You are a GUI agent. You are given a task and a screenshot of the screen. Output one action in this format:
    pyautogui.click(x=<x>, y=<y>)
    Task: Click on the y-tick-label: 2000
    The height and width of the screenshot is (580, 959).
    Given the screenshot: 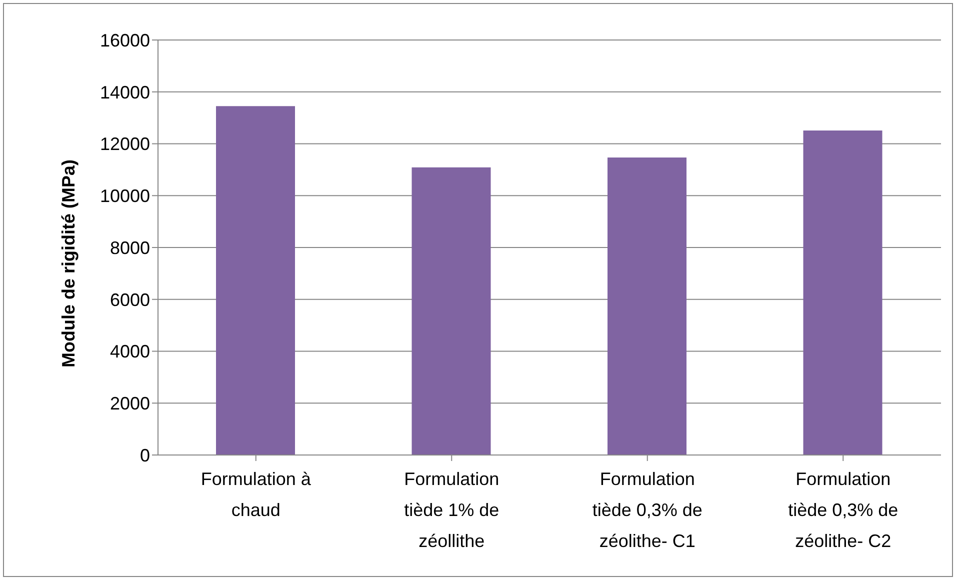 What is the action you would take?
    pyautogui.click(x=130, y=404)
    